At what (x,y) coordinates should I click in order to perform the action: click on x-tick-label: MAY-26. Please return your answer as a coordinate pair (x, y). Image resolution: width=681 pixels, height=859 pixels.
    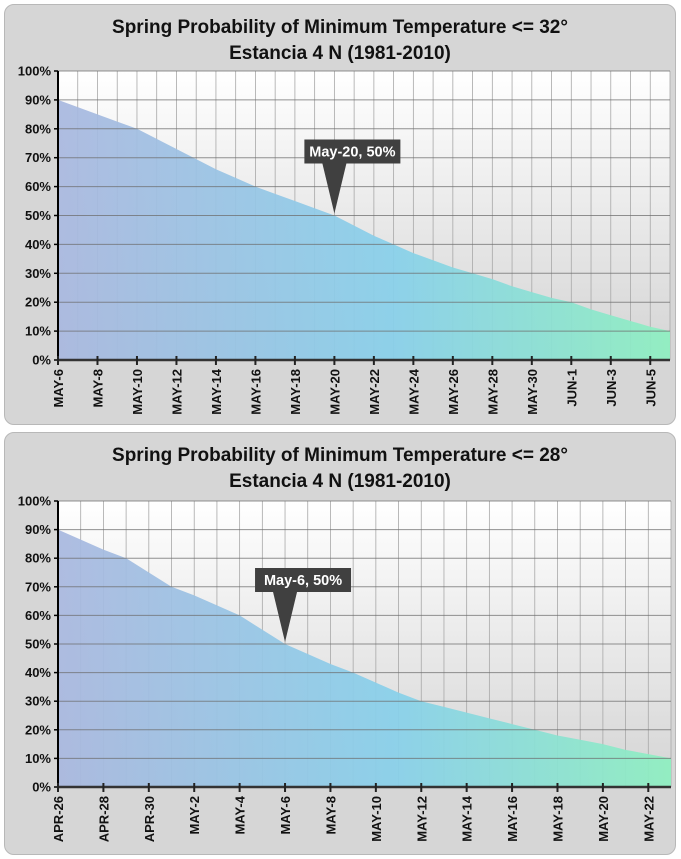
    Looking at the image, I should click on (453, 392).